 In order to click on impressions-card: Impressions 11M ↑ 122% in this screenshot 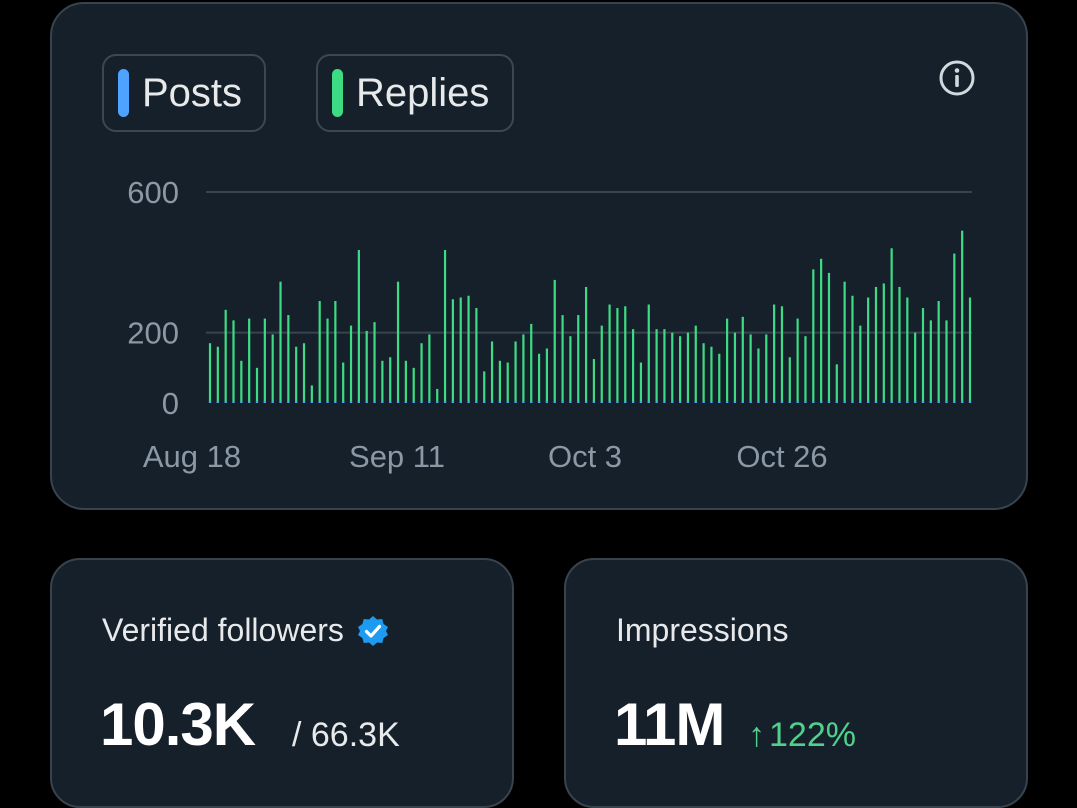, I will do `click(796, 683)`.